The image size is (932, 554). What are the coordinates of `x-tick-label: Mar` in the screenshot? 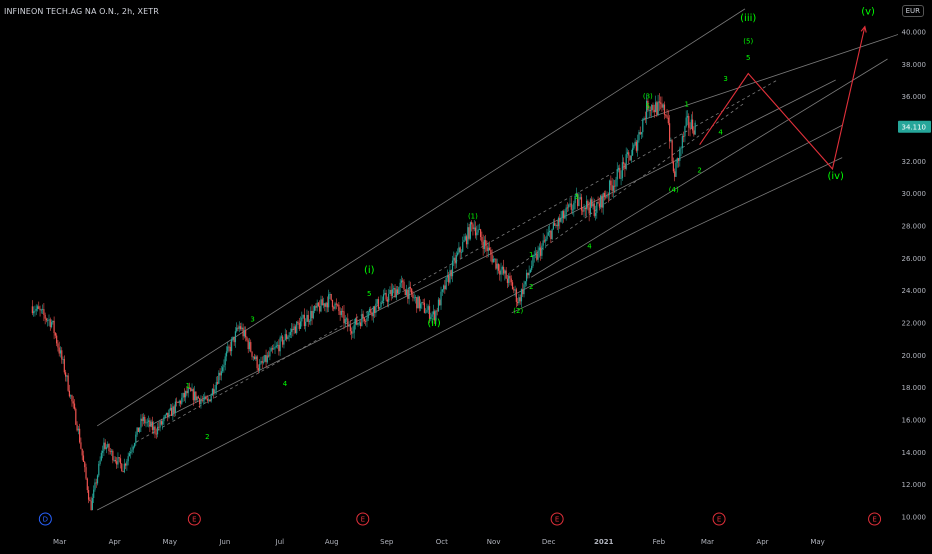 It's located at (59, 542).